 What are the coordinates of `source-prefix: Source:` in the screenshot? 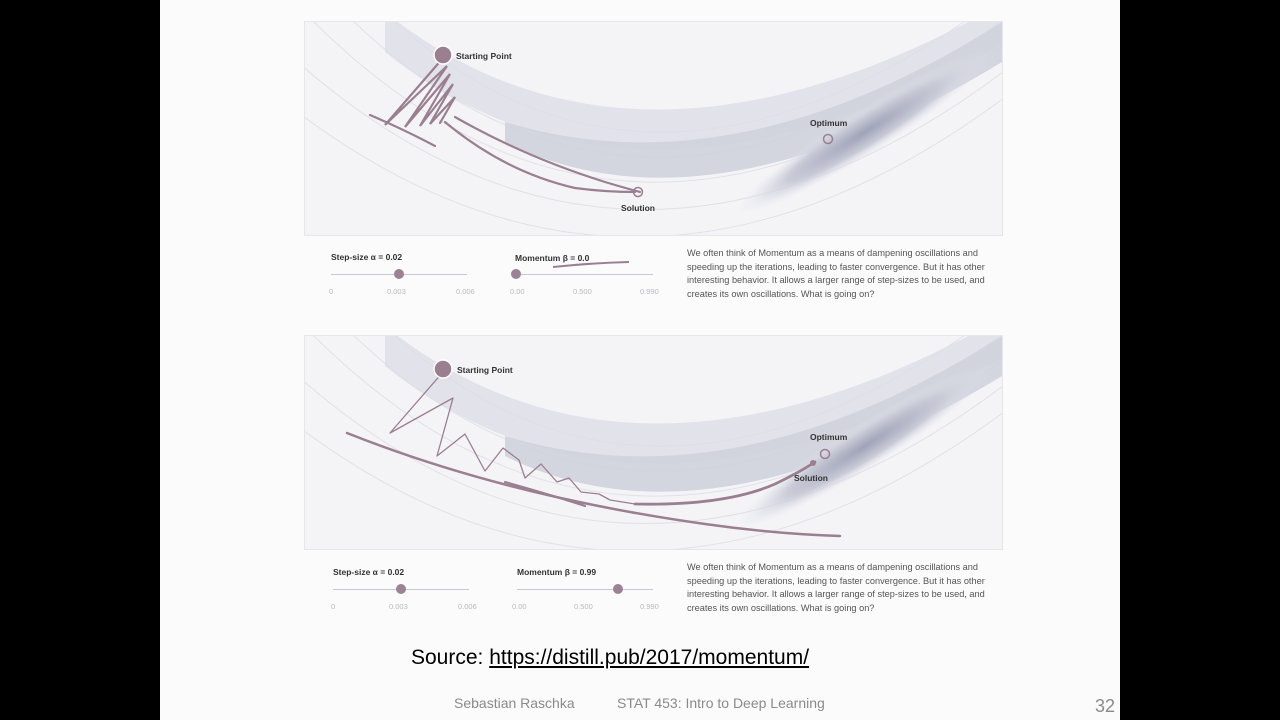 It's located at (450, 657).